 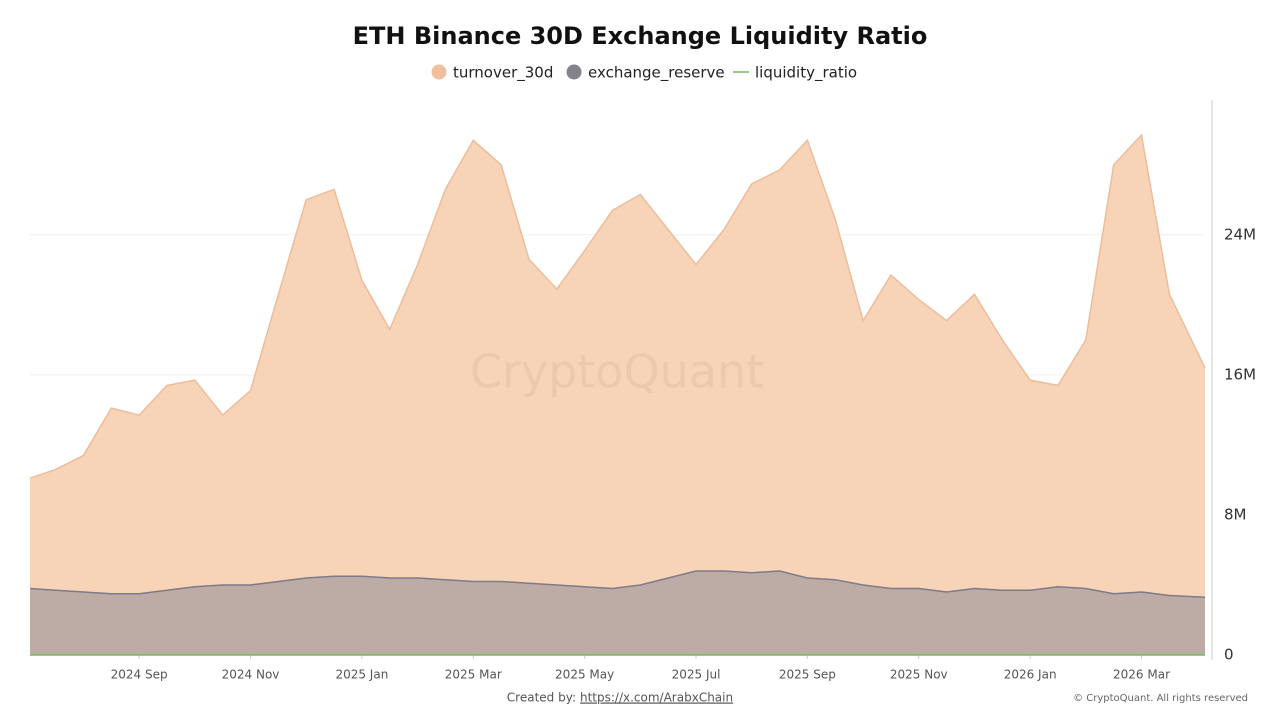 What do you see at coordinates (656, 698) in the screenshot?
I see `credit-link: https://x.com/ArabxChain` at bounding box center [656, 698].